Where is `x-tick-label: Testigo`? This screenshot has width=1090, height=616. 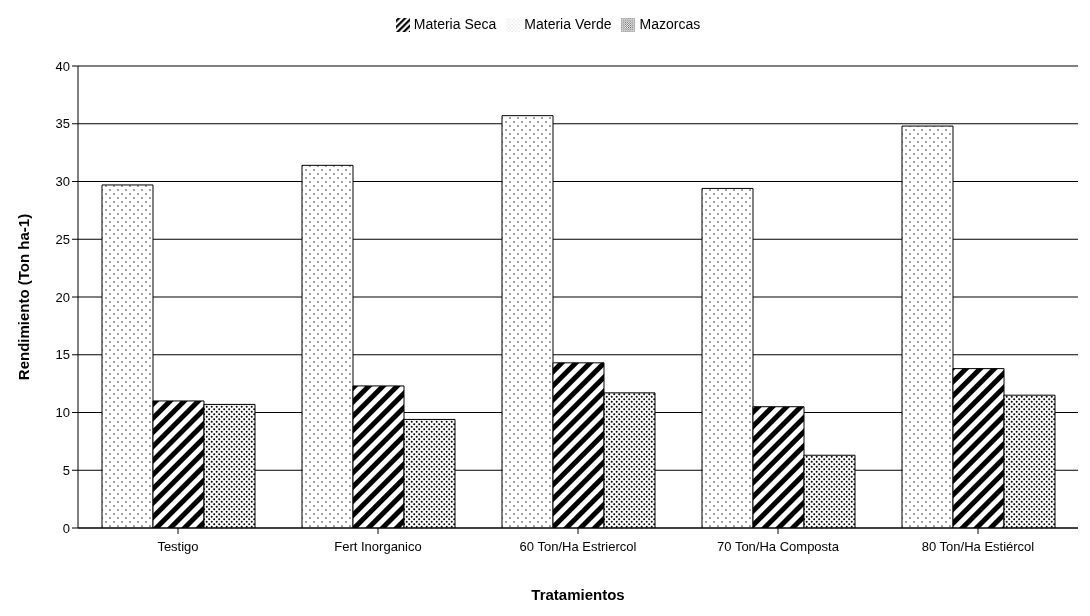 x-tick-label: Testigo is located at coordinates (178, 547).